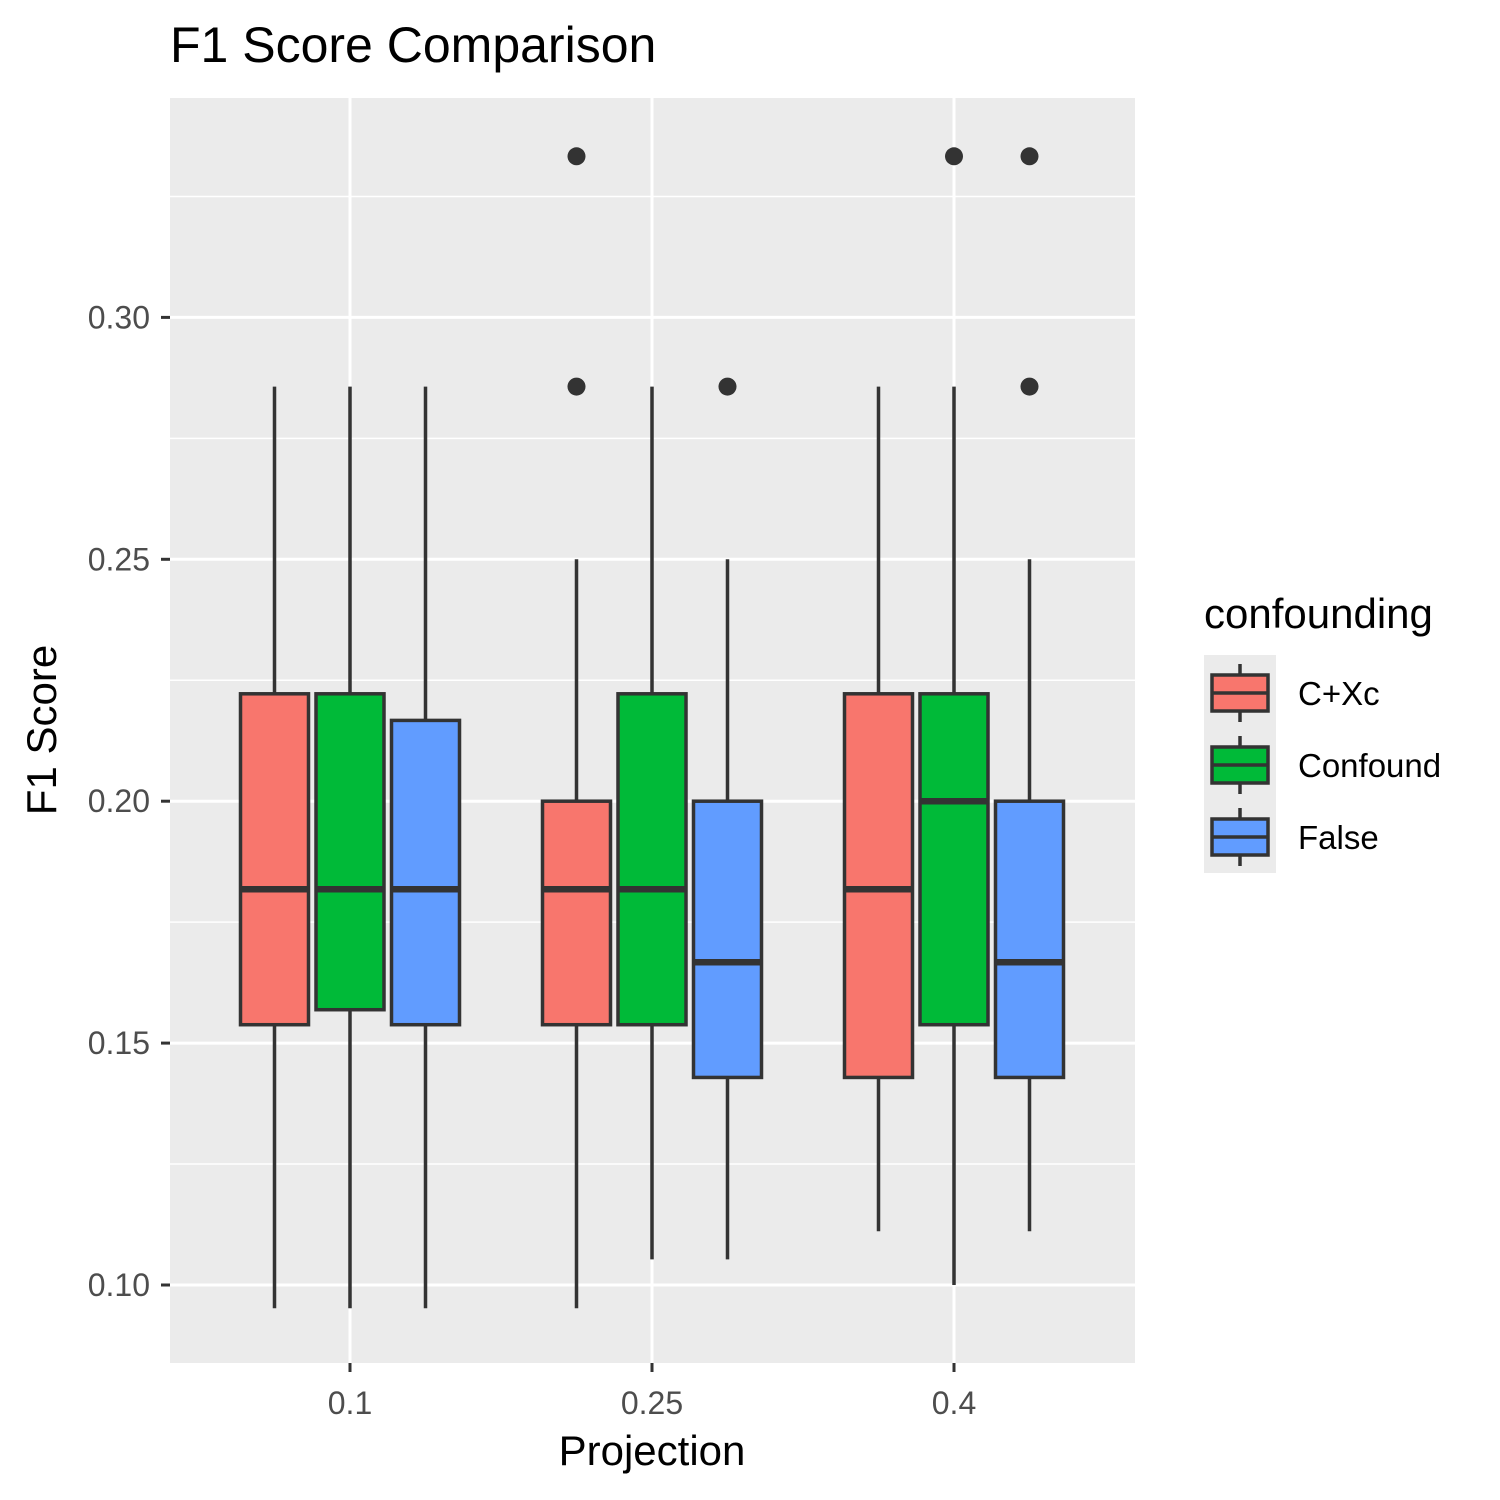  I want to click on box-False-0.1, so click(425, 847).